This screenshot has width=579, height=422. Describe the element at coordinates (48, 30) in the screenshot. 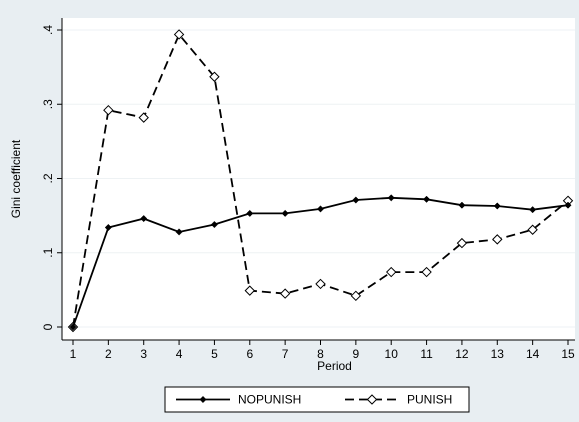

I see `y-tick-label: .4` at that location.